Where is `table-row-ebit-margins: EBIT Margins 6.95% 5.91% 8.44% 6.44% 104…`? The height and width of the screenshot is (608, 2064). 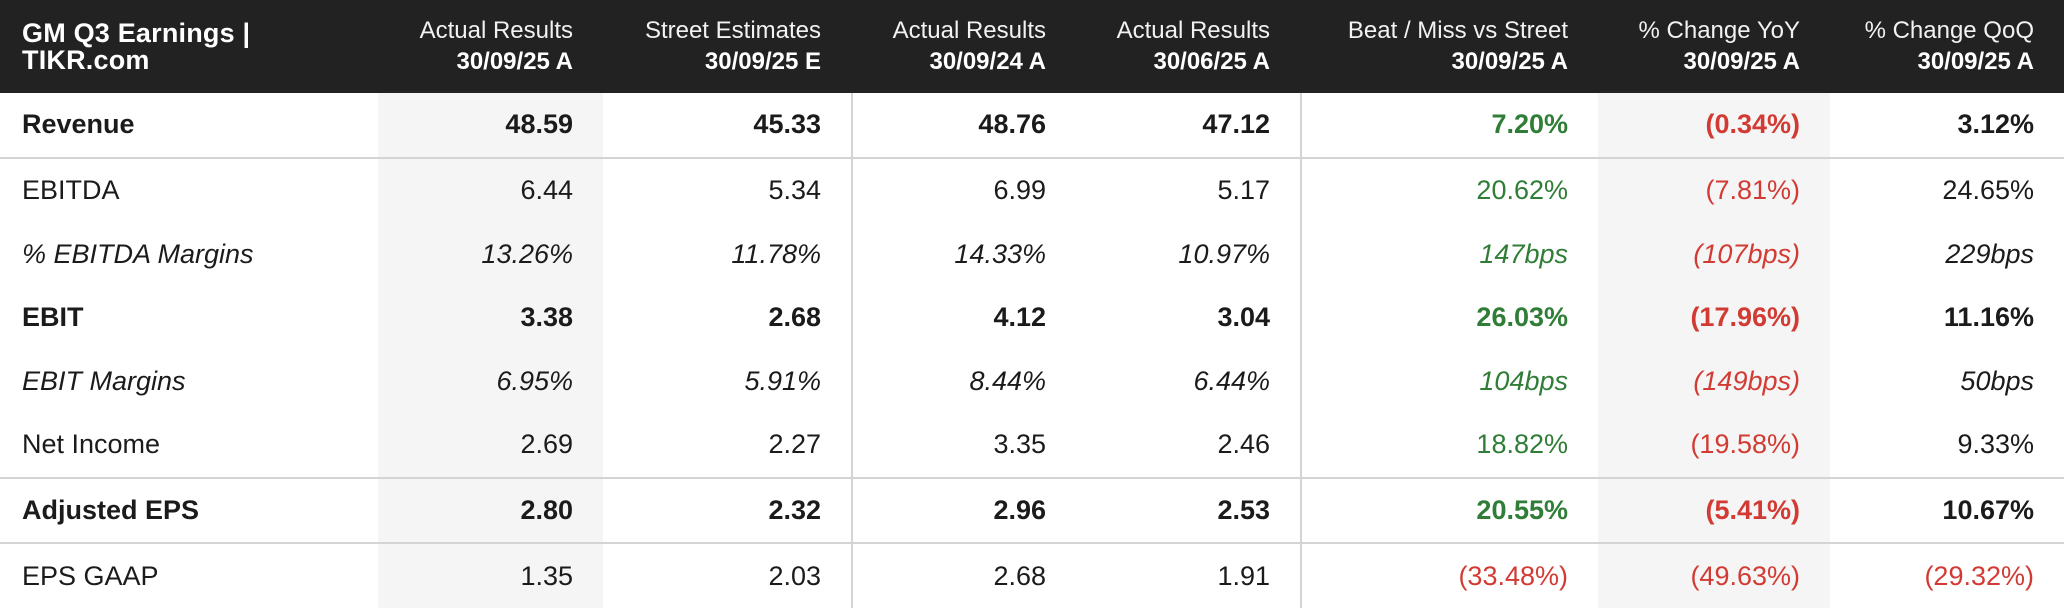
table-row-ebit-margins: EBIT Margins 6.95% 5.91% 8.44% 6.44% 104… is located at coordinates (1032, 381).